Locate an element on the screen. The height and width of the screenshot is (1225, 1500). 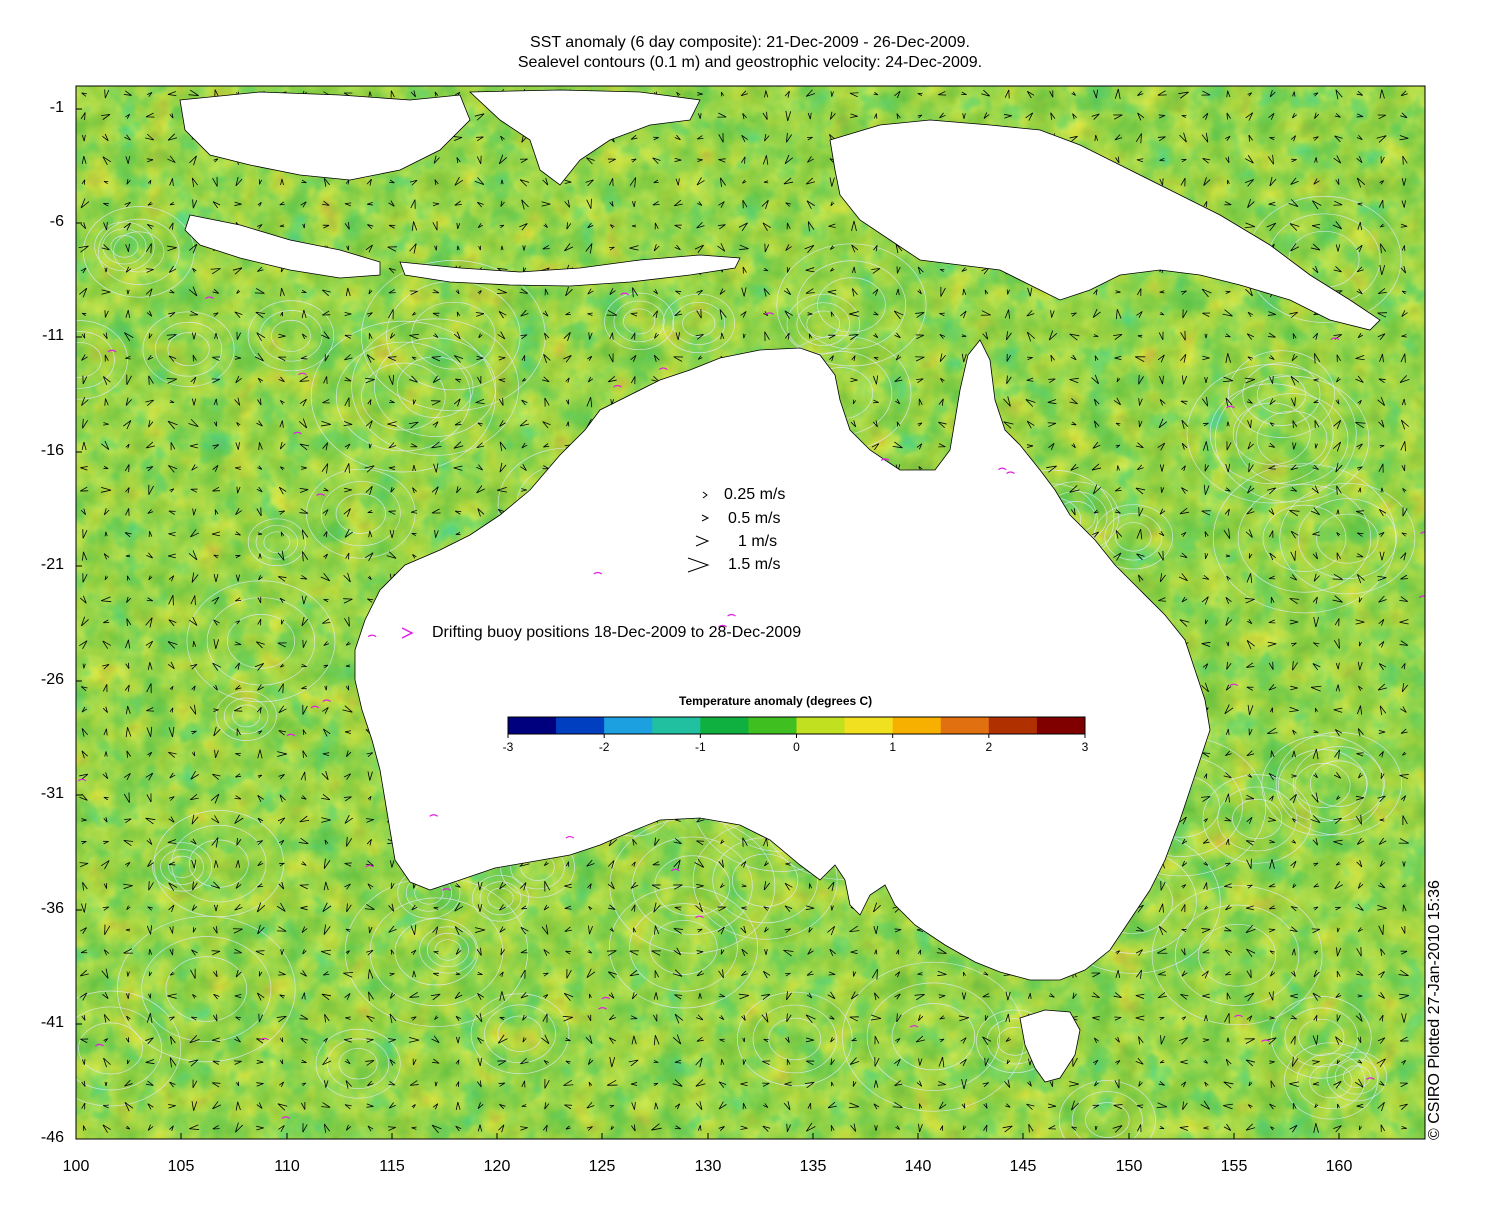
tasmania-land is located at coordinates (1050, 1046).